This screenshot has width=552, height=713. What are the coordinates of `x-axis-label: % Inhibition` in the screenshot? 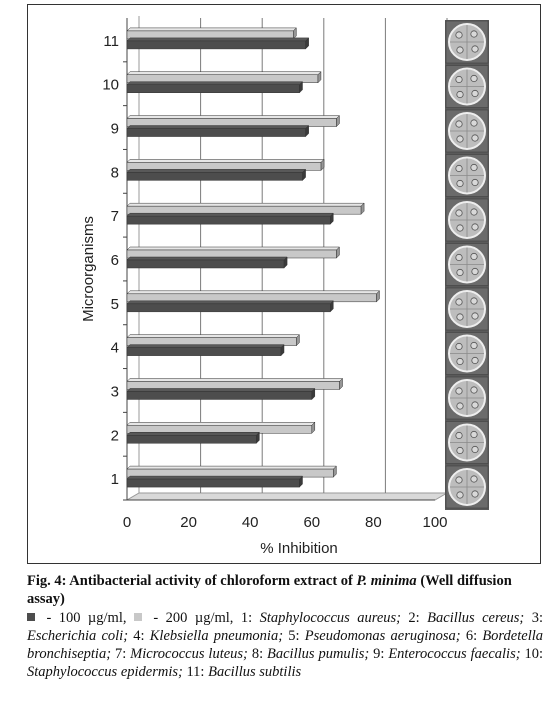 It's located at (299, 548).